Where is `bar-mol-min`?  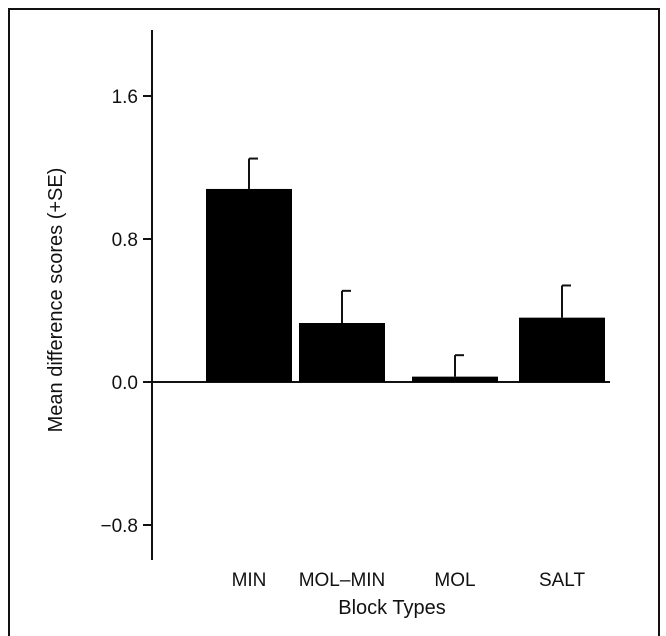 bar-mol-min is located at coordinates (342, 352).